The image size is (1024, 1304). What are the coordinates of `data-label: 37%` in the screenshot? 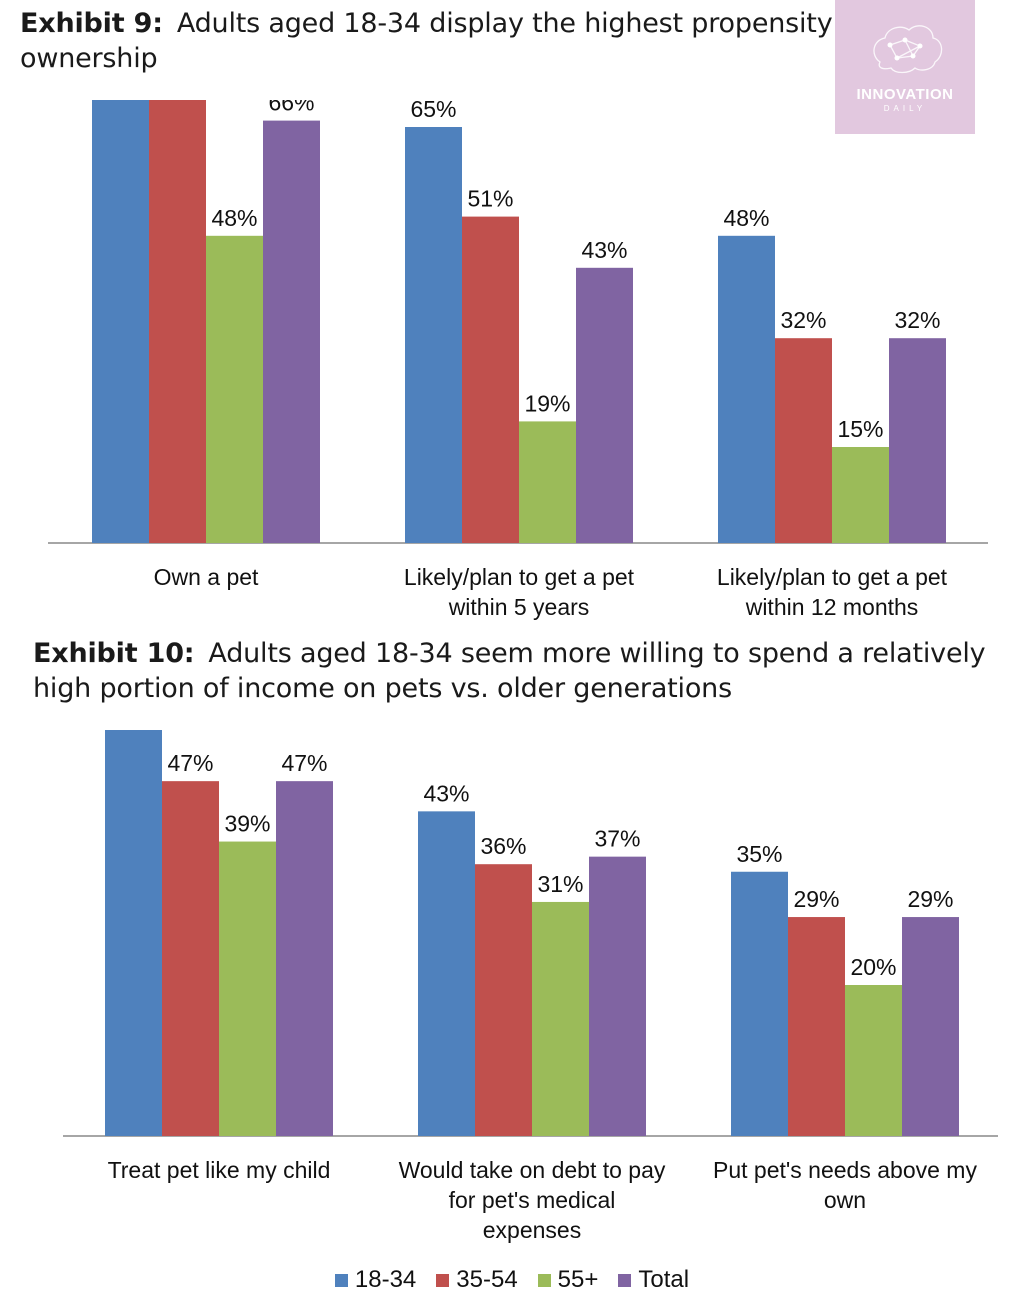 It's located at (617, 839).